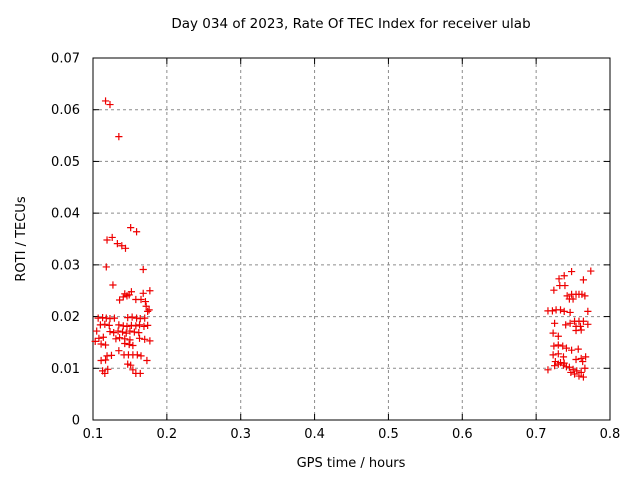 The height and width of the screenshot is (480, 640). I want to click on x-axis-label: GPS time / hours, so click(351, 463).